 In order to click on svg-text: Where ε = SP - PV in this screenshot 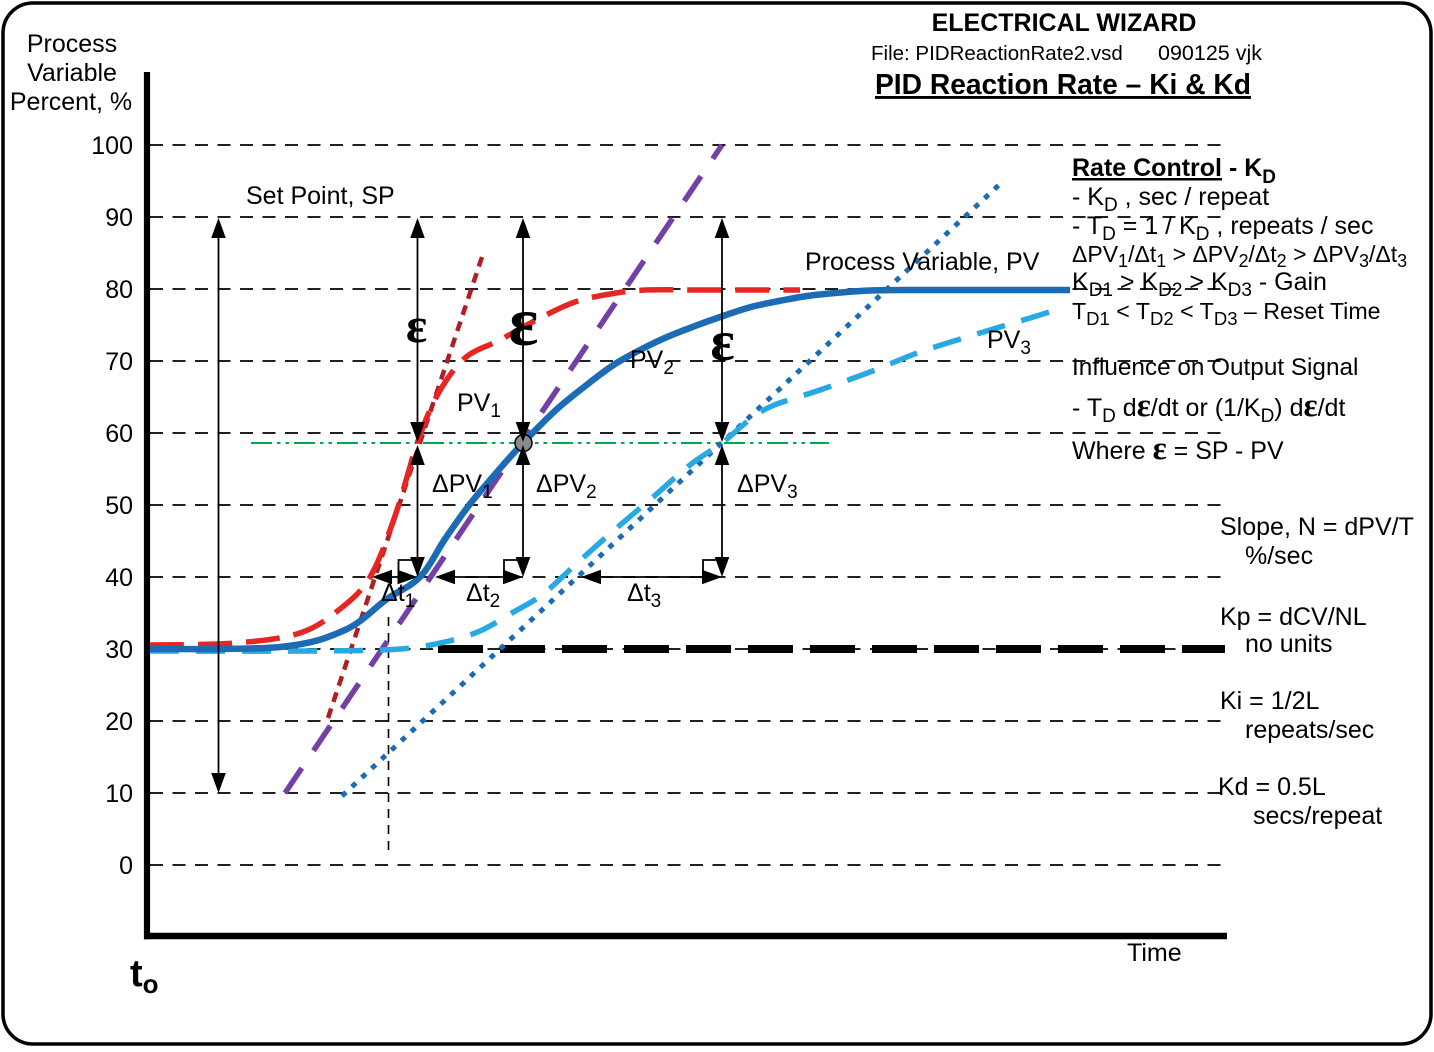, I will do `click(1178, 449)`.